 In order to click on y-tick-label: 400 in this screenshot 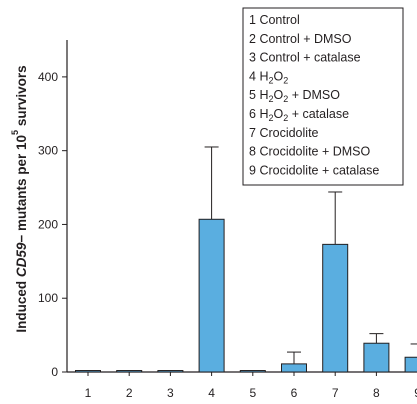, I will do `click(48, 77)`.